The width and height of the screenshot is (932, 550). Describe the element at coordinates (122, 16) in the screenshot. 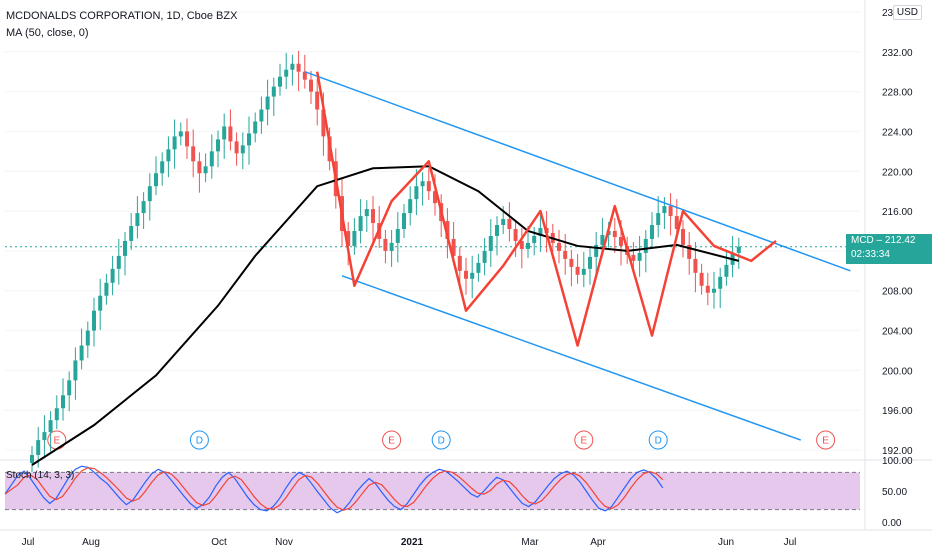

I see `chart-title: MCDONALDS CORPORATION, 1D, Cboe BZX` at that location.